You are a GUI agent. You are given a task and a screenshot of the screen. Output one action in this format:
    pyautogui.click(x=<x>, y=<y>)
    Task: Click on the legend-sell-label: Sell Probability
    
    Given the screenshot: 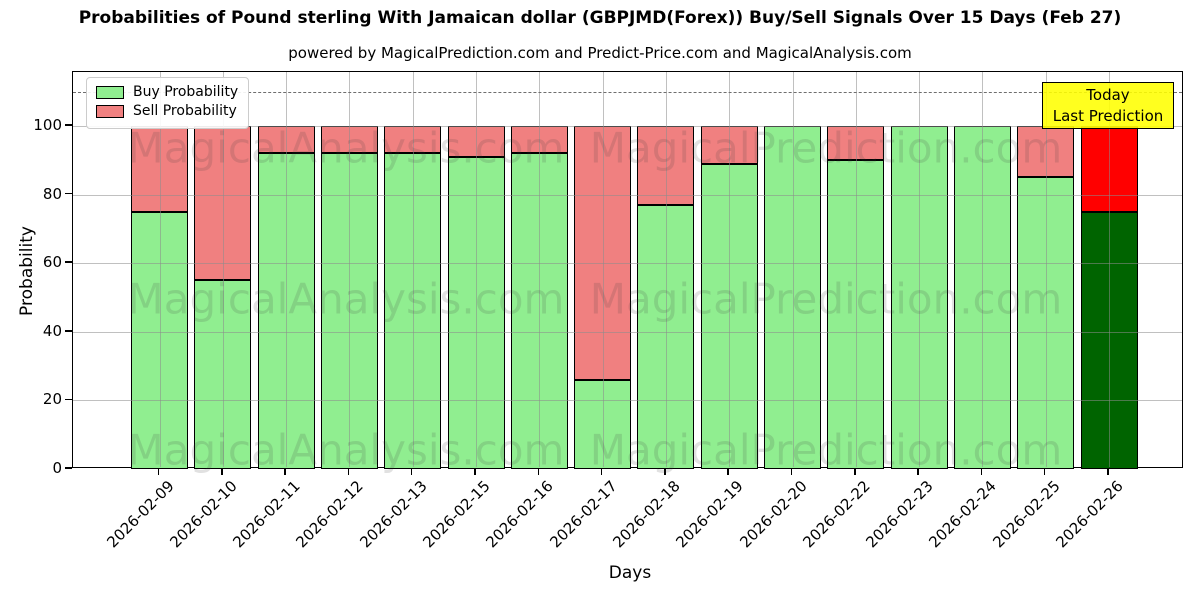 What is the action you would take?
    pyautogui.click(x=185, y=111)
    